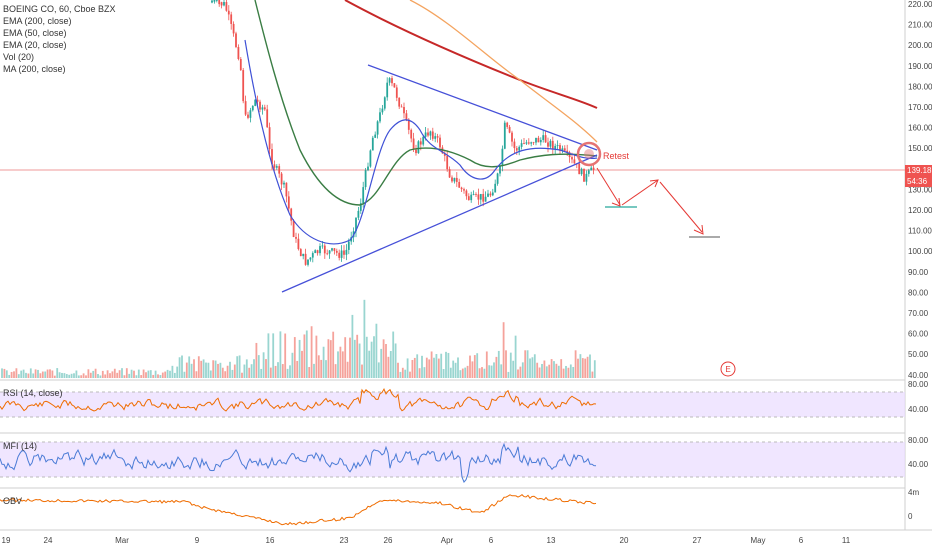  I want to click on time-tick-label: 27, so click(697, 540).